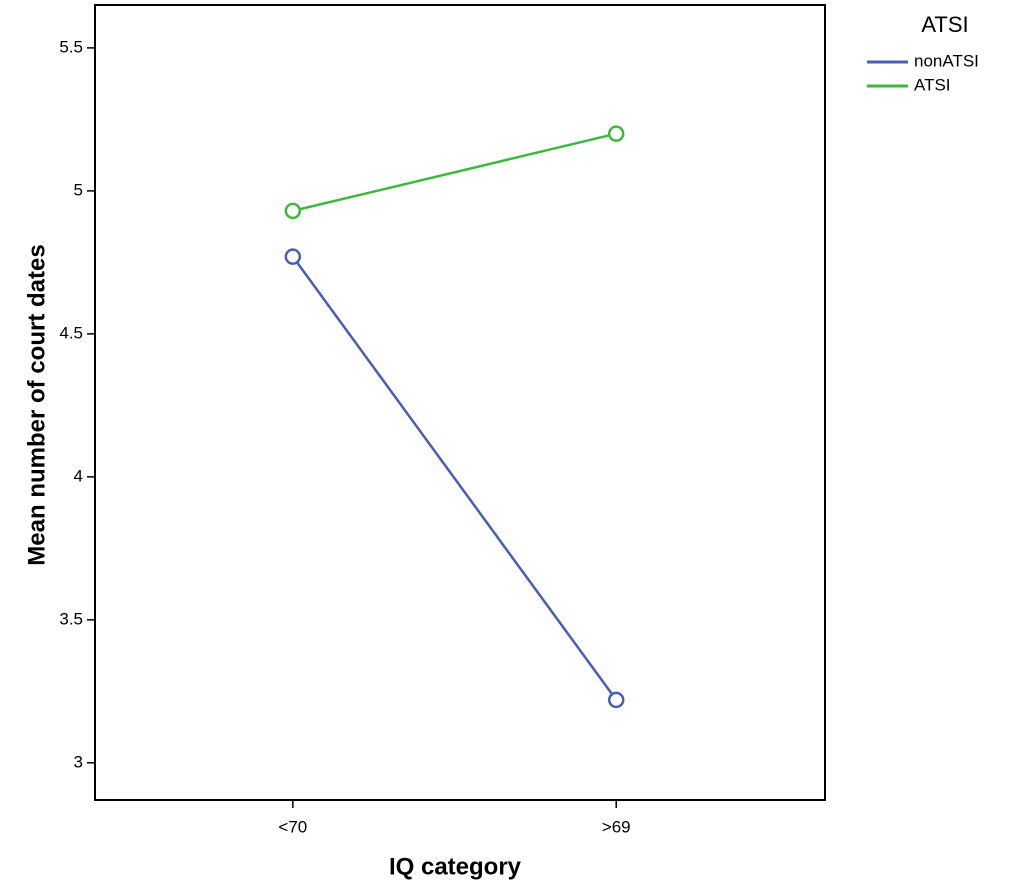 The image size is (1023, 886). I want to click on y-tick-label: 4, so click(78, 475).